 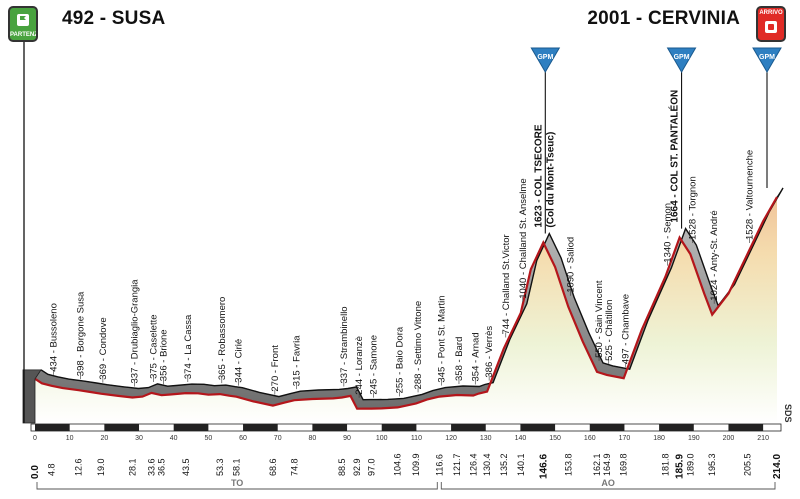 I want to click on place-label: 1340 - Semon, so click(x=667, y=233).